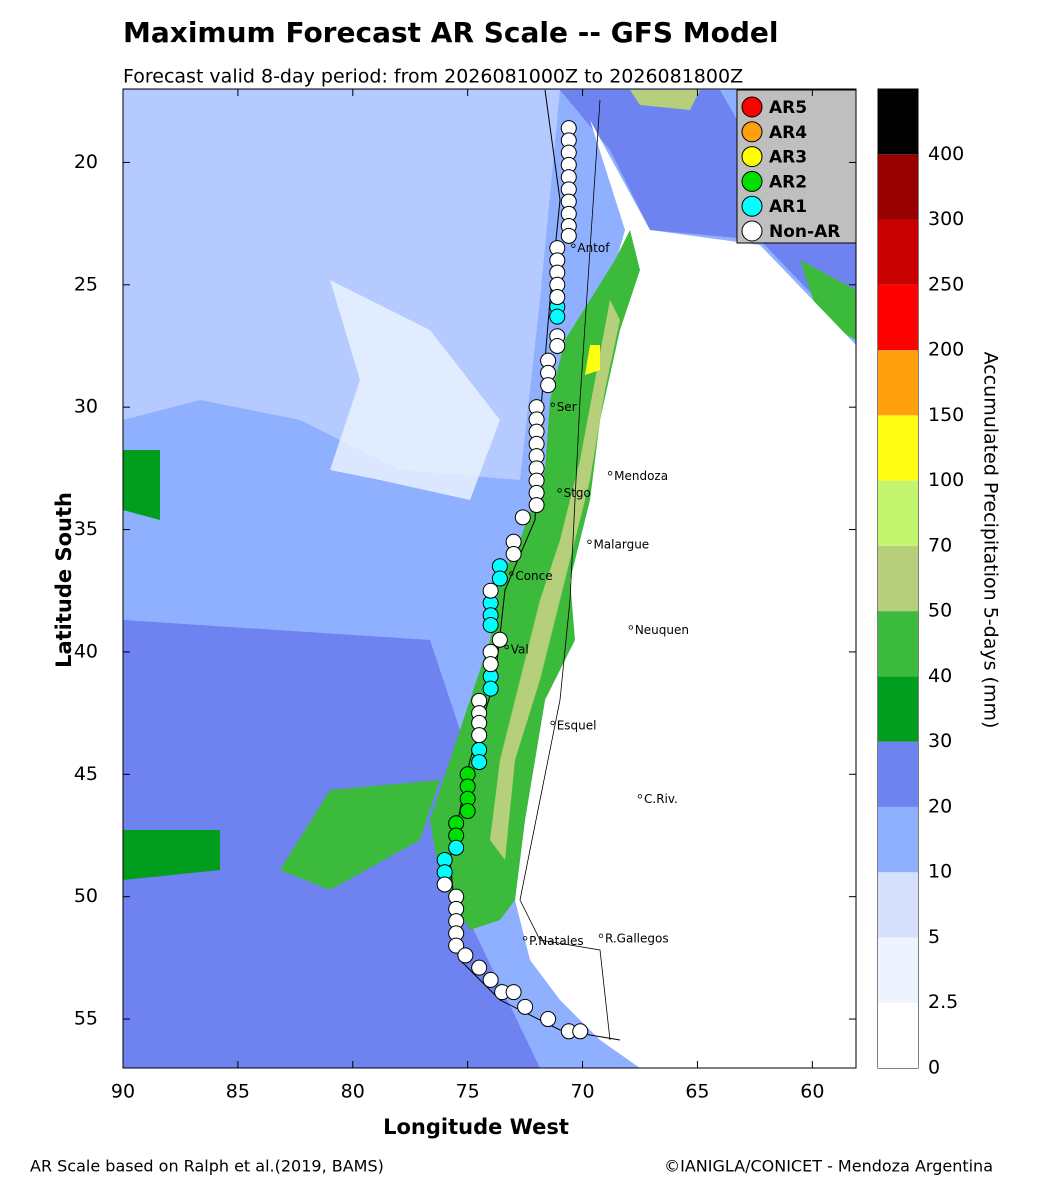 Image resolution: width=1050 pixels, height=1204 pixels. I want to click on colorbar-label: Accumulated Precipitation 5-days (mm), so click(991, 540).